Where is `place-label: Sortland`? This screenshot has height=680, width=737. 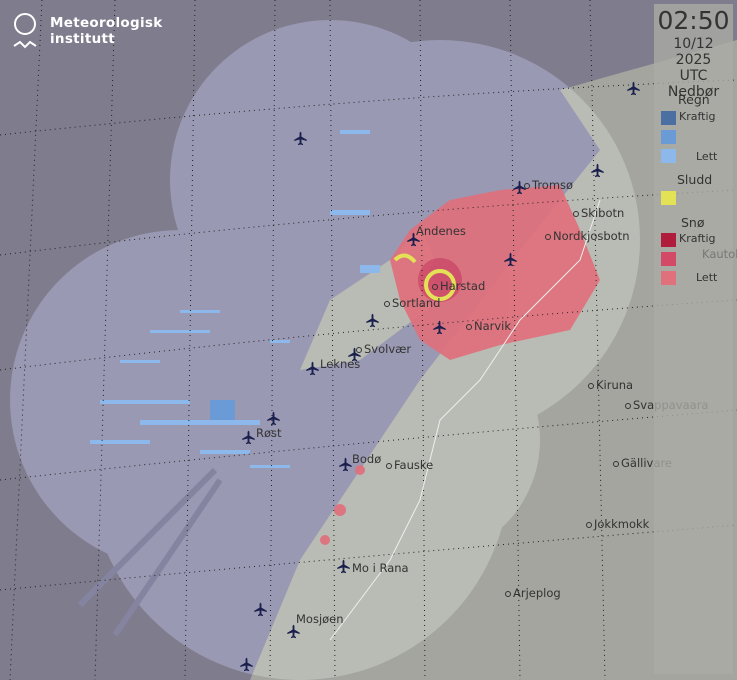 place-label: Sortland is located at coordinates (412, 303).